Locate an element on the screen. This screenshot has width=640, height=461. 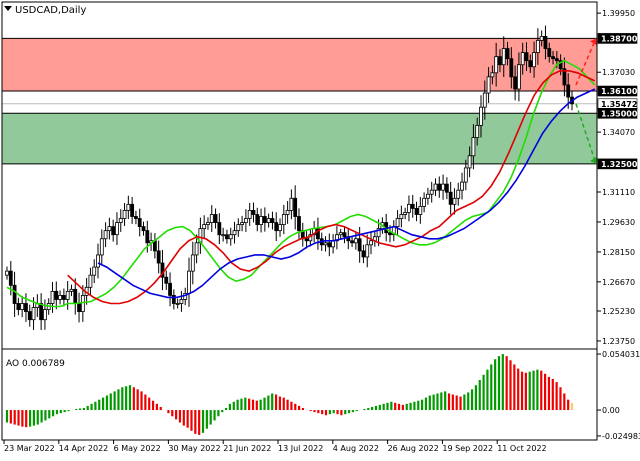
chart-header: USDCAD,Daily is located at coordinates (45, 10).